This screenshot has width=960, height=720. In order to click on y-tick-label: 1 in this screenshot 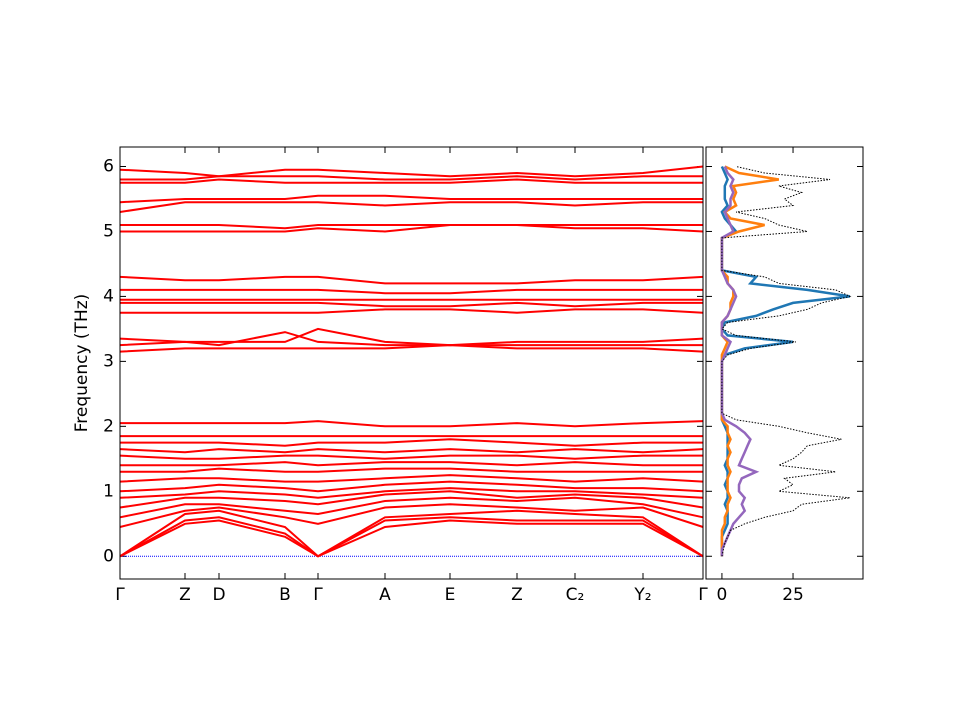, I will do `click(108, 491)`.